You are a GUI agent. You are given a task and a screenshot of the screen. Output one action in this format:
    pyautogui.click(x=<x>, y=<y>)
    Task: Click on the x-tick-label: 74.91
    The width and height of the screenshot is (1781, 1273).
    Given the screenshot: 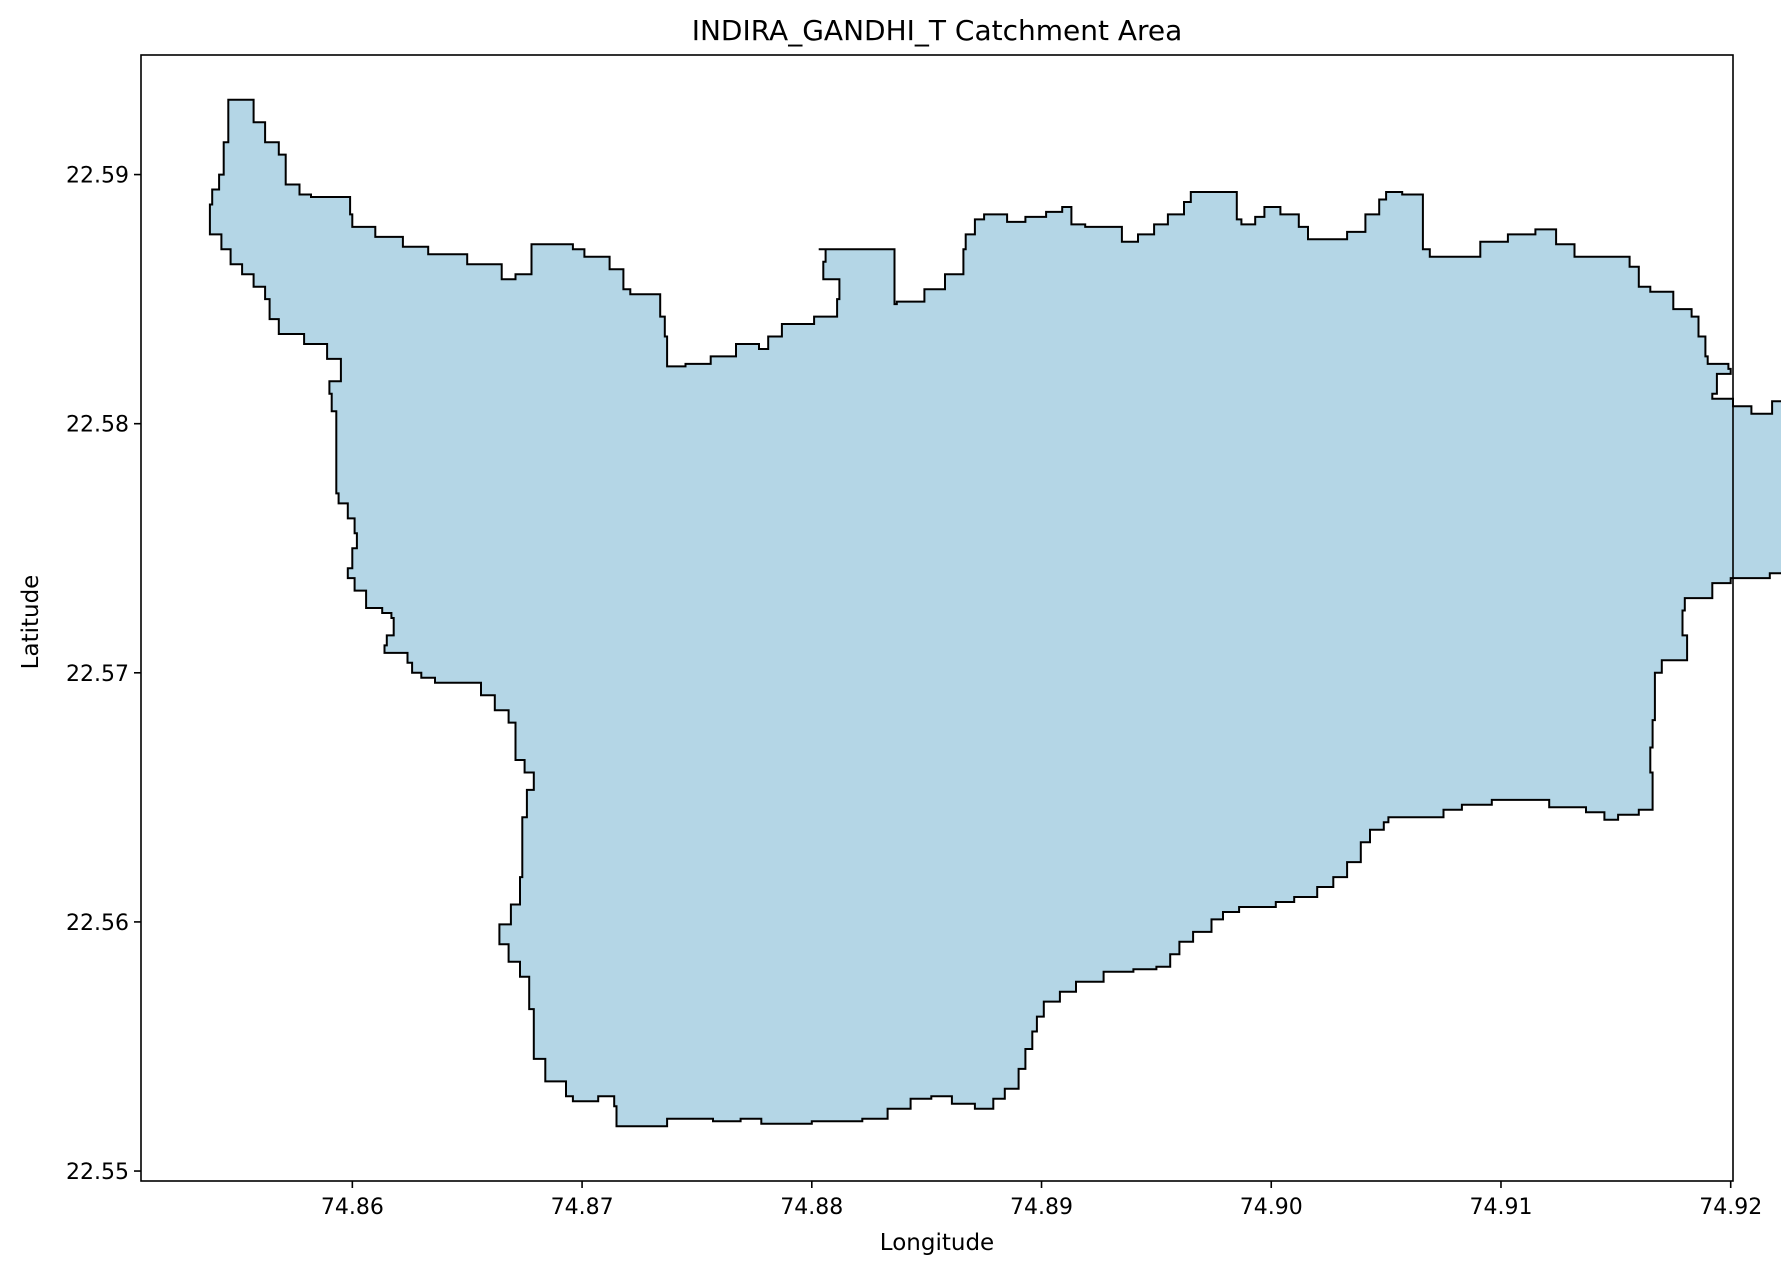 What is the action you would take?
    pyautogui.click(x=1500, y=1207)
    